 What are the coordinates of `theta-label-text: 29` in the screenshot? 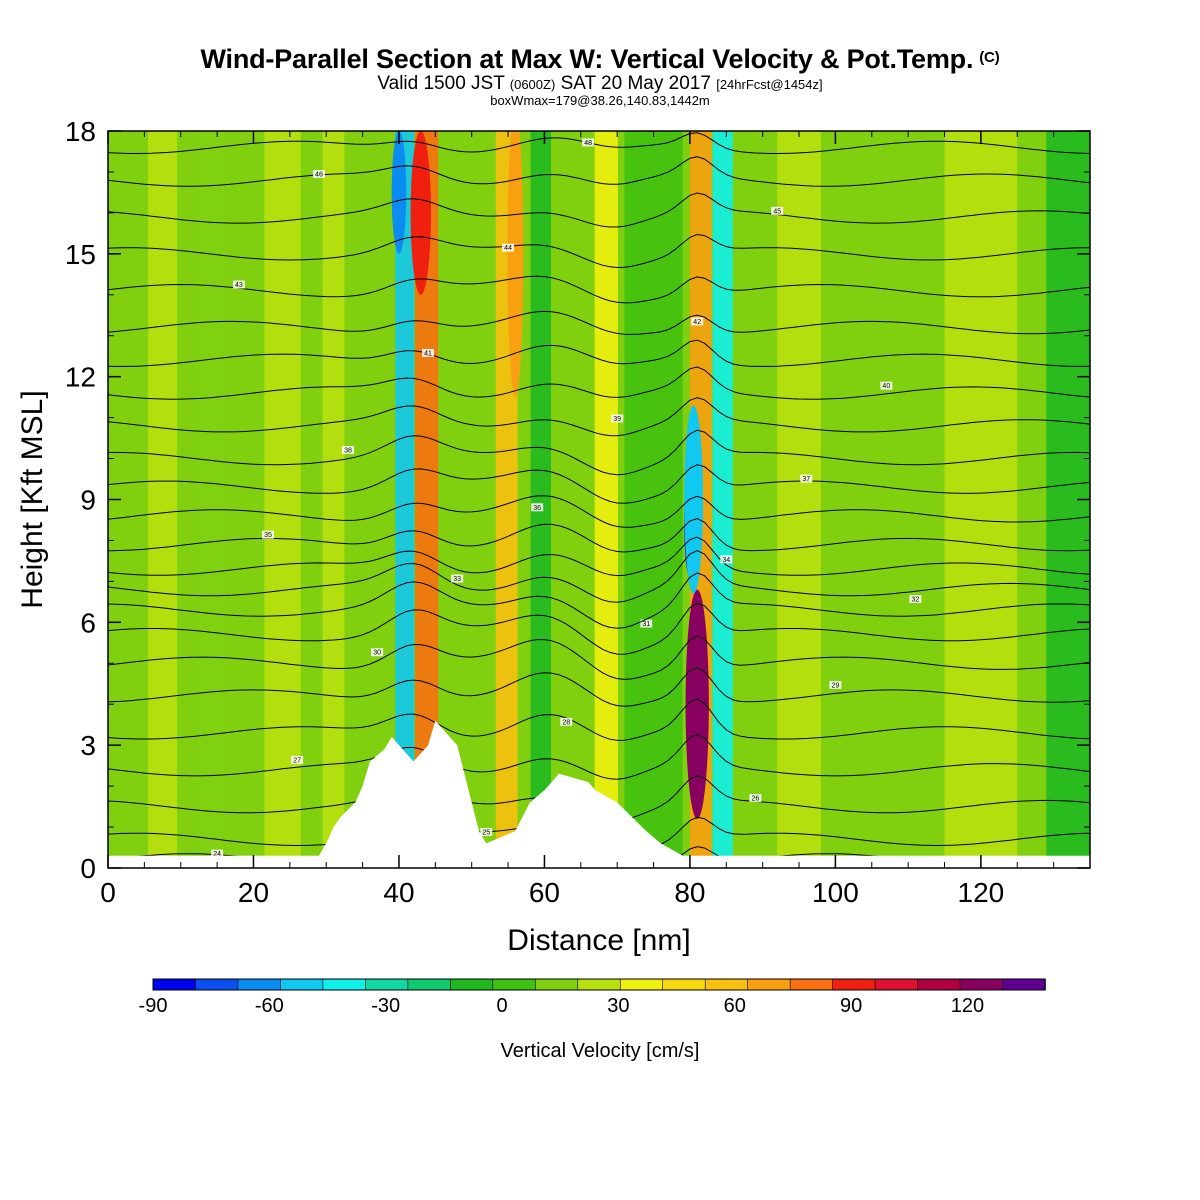 It's located at (836, 685).